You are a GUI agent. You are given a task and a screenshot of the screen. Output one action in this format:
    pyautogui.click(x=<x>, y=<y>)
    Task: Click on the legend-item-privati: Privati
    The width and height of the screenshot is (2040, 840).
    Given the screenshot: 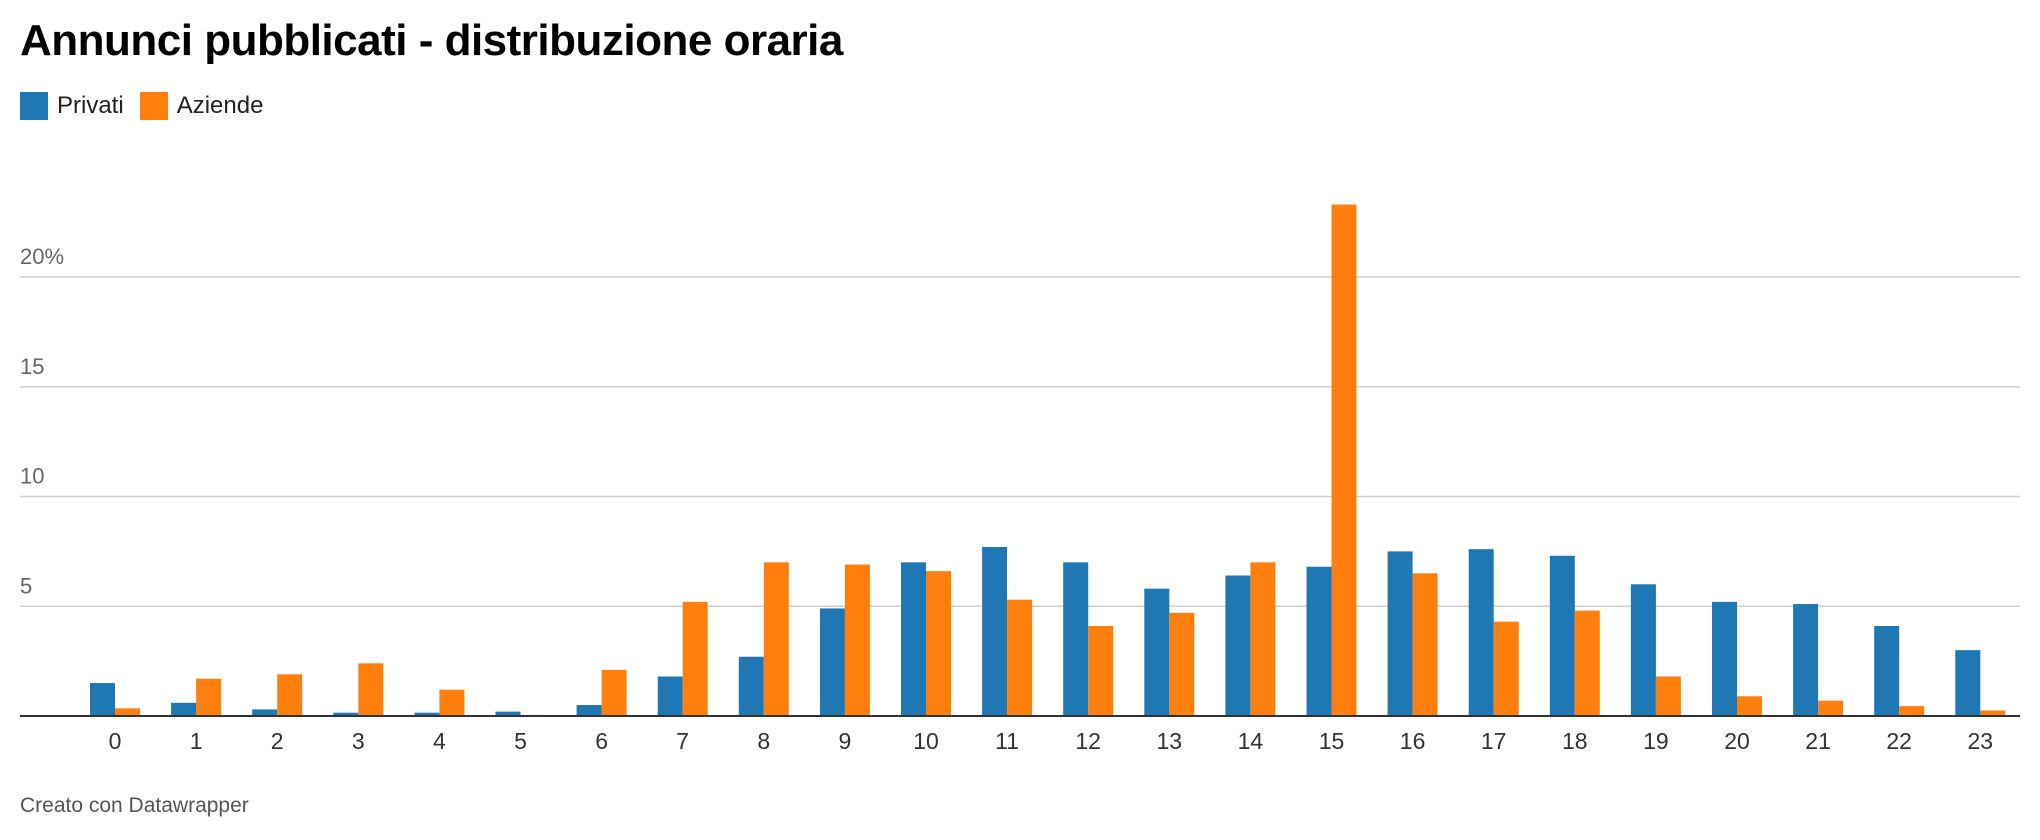 What is the action you would take?
    pyautogui.click(x=72, y=106)
    